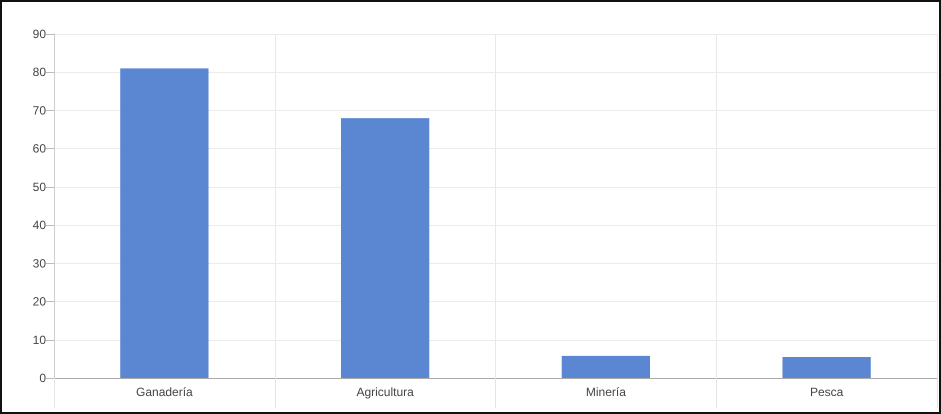 Image resolution: width=941 pixels, height=414 pixels. I want to click on y-tick-label: 50, so click(39, 187).